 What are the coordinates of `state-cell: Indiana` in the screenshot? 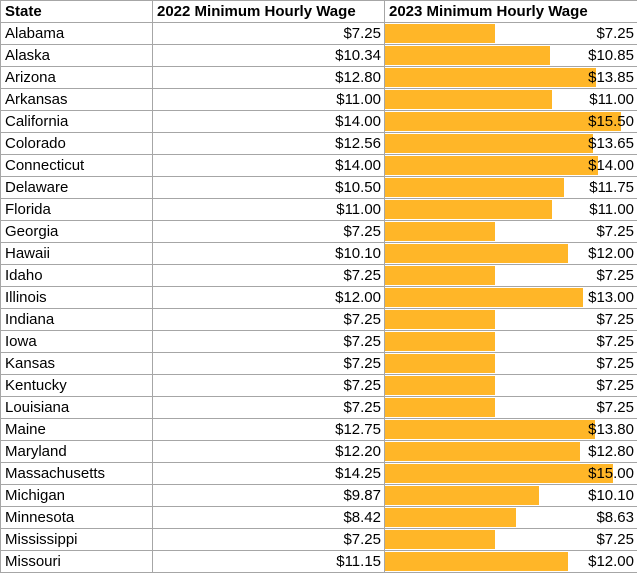 It's located at (76, 319).